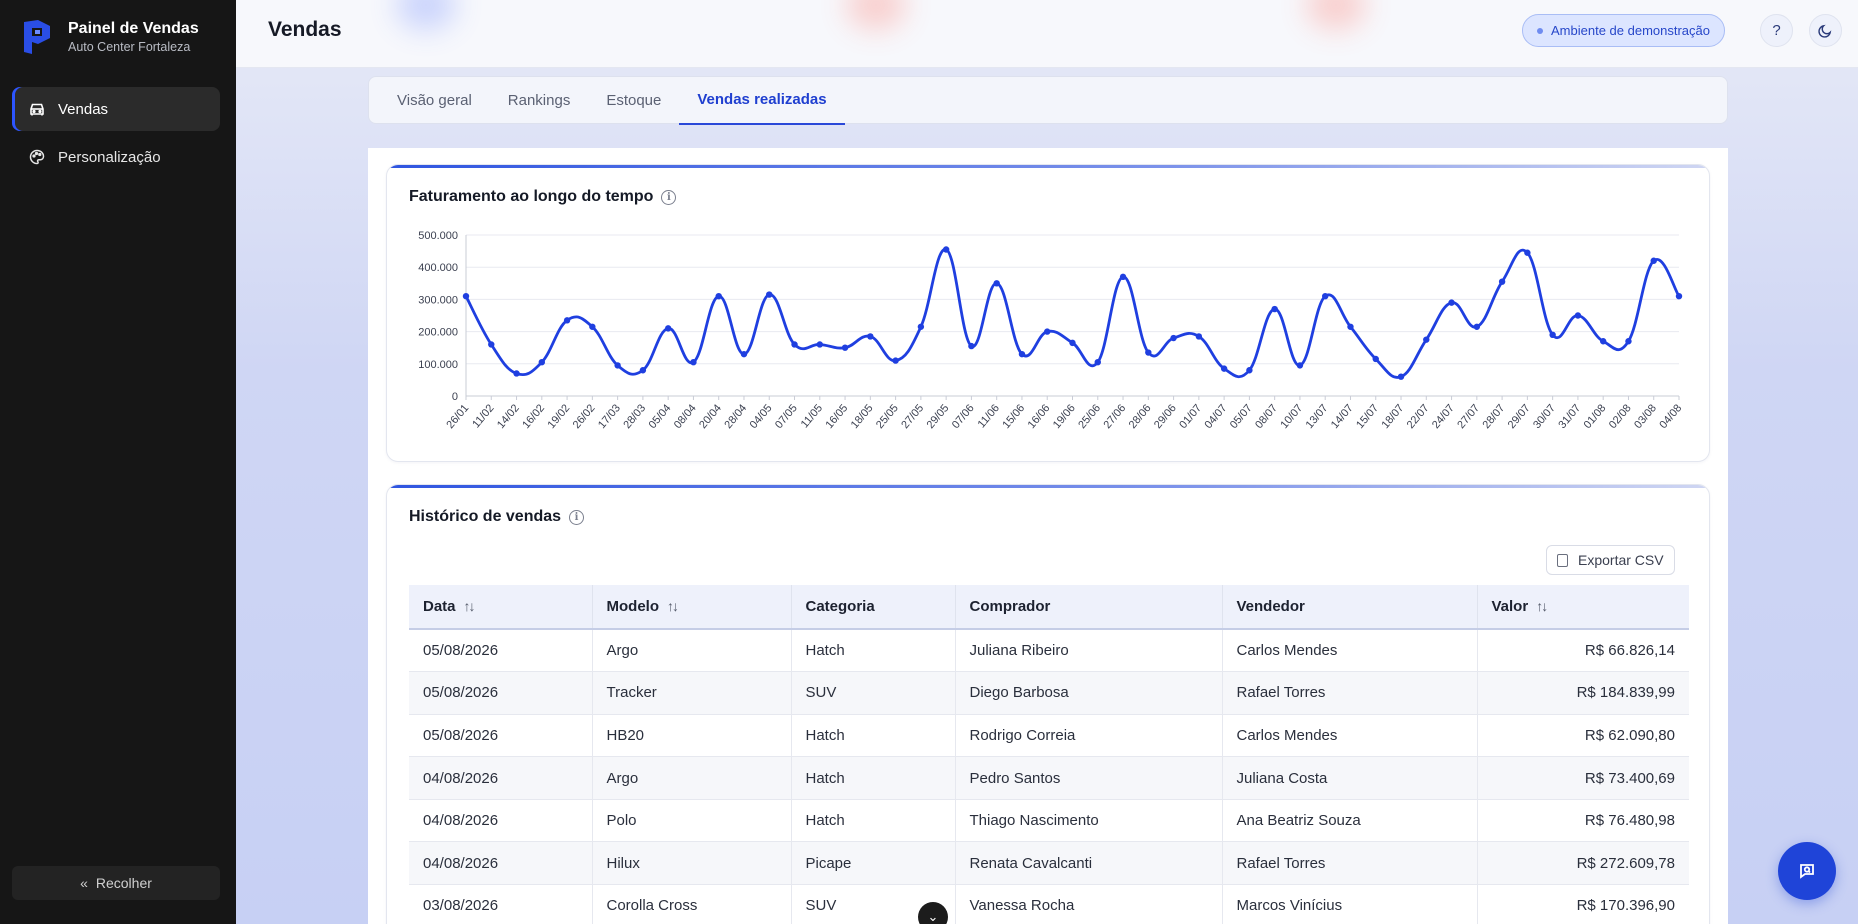  Describe the element at coordinates (37, 37) in the screenshot. I see `logo-icon` at that location.